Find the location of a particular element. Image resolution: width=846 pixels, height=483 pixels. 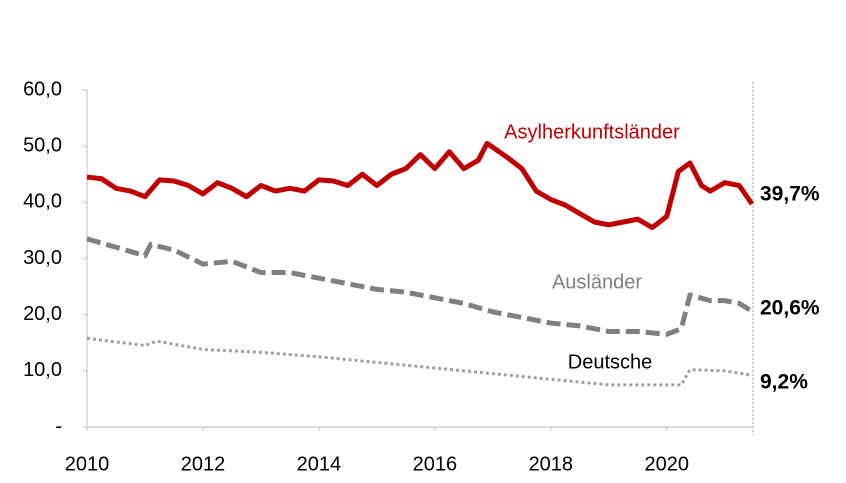

y-tick-label: 20,0 is located at coordinates (42, 314).